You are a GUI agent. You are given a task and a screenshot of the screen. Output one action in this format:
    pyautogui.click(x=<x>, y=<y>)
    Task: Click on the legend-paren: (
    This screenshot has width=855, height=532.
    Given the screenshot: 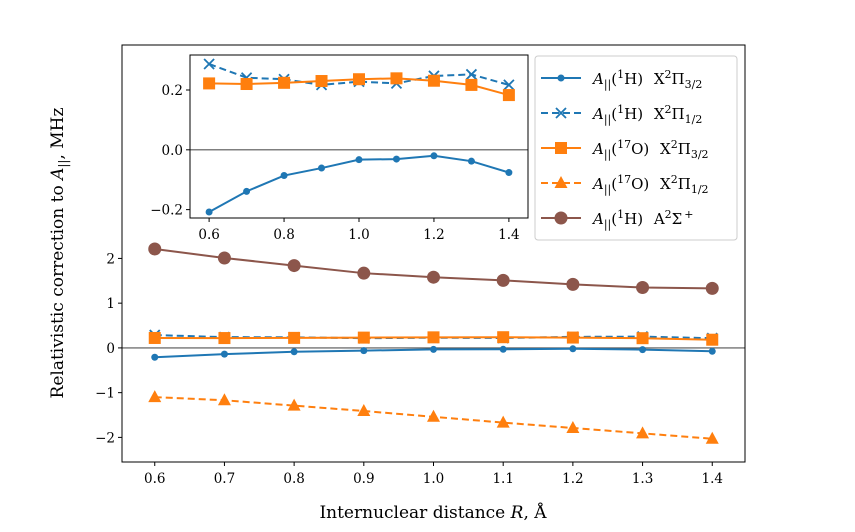 What is the action you would take?
    pyautogui.click(x=614, y=219)
    